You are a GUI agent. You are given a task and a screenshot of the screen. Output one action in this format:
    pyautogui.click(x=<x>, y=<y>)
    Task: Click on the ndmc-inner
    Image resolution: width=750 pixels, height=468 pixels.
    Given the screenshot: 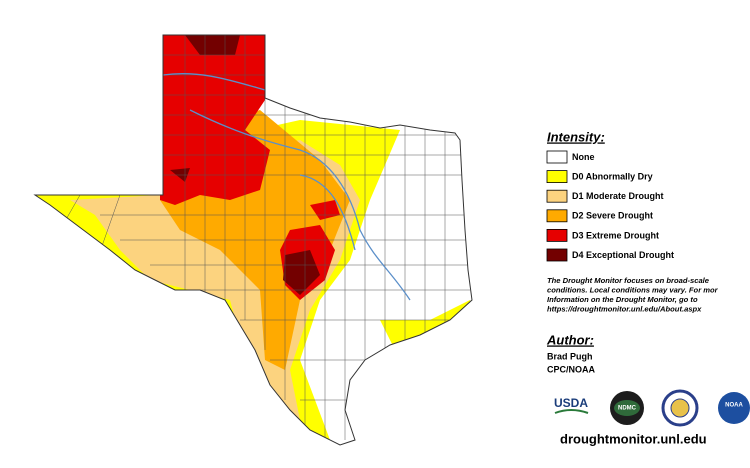 What is the action you would take?
    pyautogui.click(x=627, y=408)
    